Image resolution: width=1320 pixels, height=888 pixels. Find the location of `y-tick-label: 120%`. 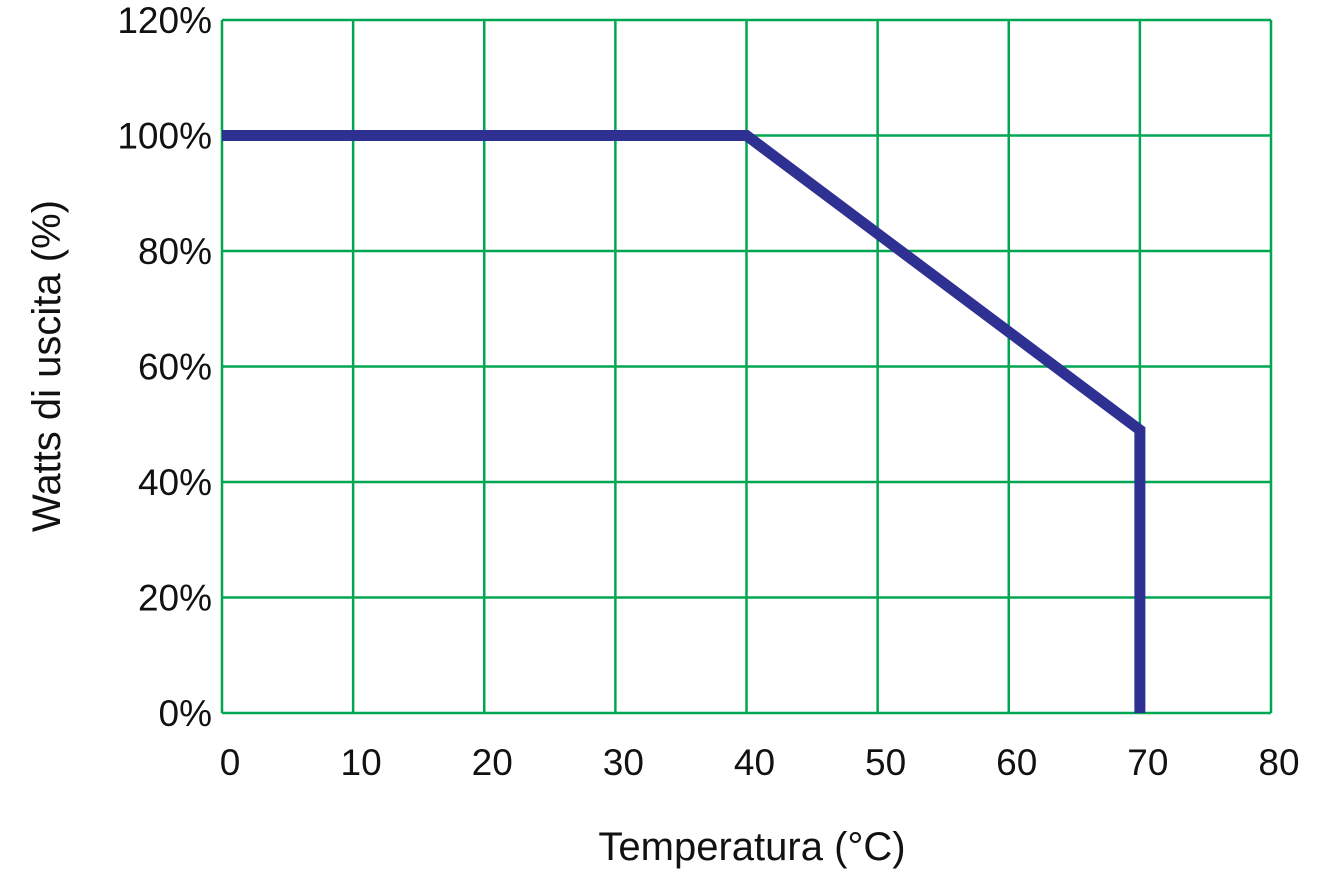

y-tick-label: 120% is located at coordinates (164, 20).